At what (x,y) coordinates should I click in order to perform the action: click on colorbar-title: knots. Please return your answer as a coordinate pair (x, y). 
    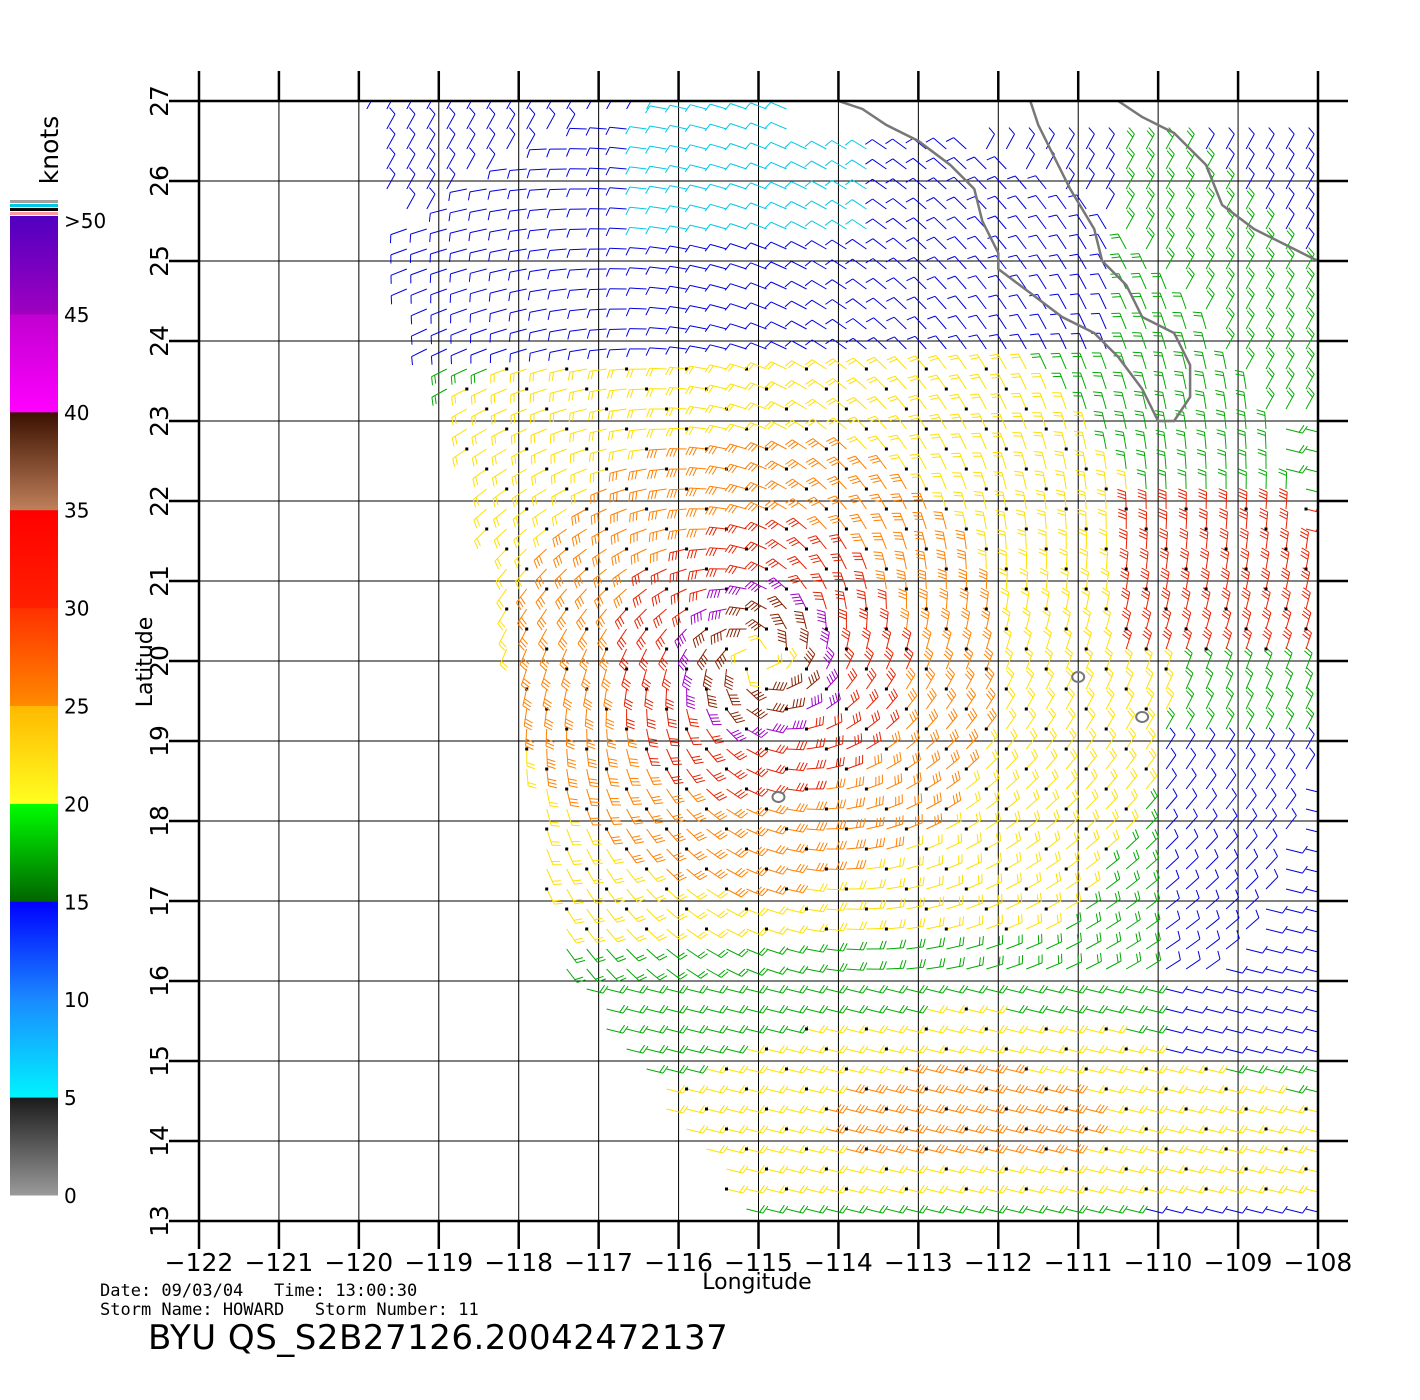
    Looking at the image, I should click on (49, 150).